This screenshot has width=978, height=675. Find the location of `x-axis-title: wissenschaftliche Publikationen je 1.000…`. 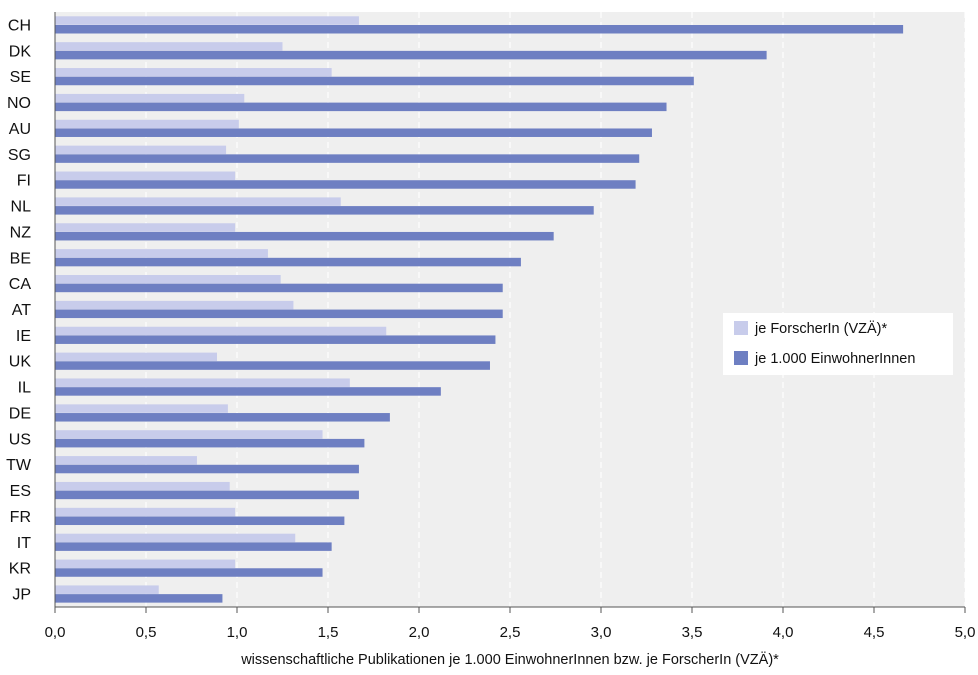

x-axis-title: wissenschaftliche Publikationen je 1.000… is located at coordinates (509, 659).